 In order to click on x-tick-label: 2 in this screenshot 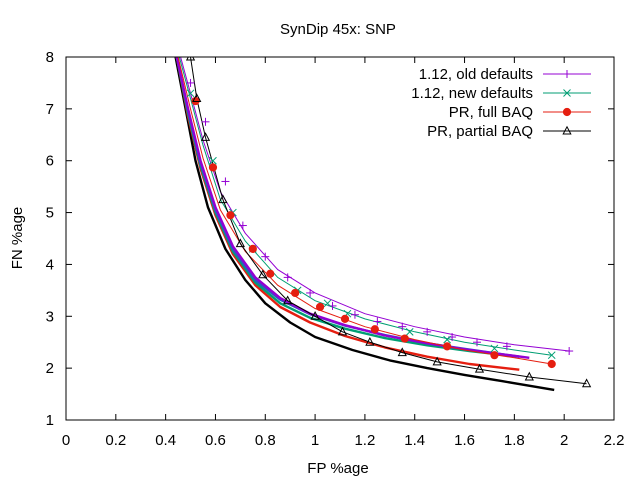, I will do `click(564, 440)`.